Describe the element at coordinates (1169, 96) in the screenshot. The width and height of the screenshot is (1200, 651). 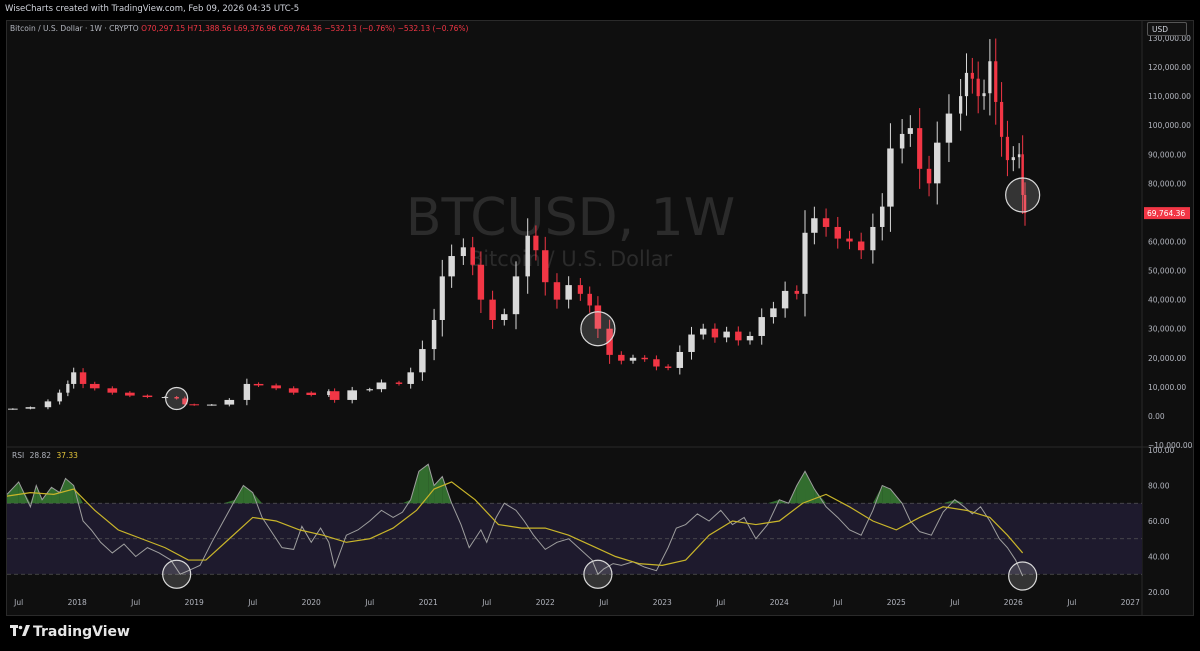
I see `price-tick-label: 110,000.00` at that location.